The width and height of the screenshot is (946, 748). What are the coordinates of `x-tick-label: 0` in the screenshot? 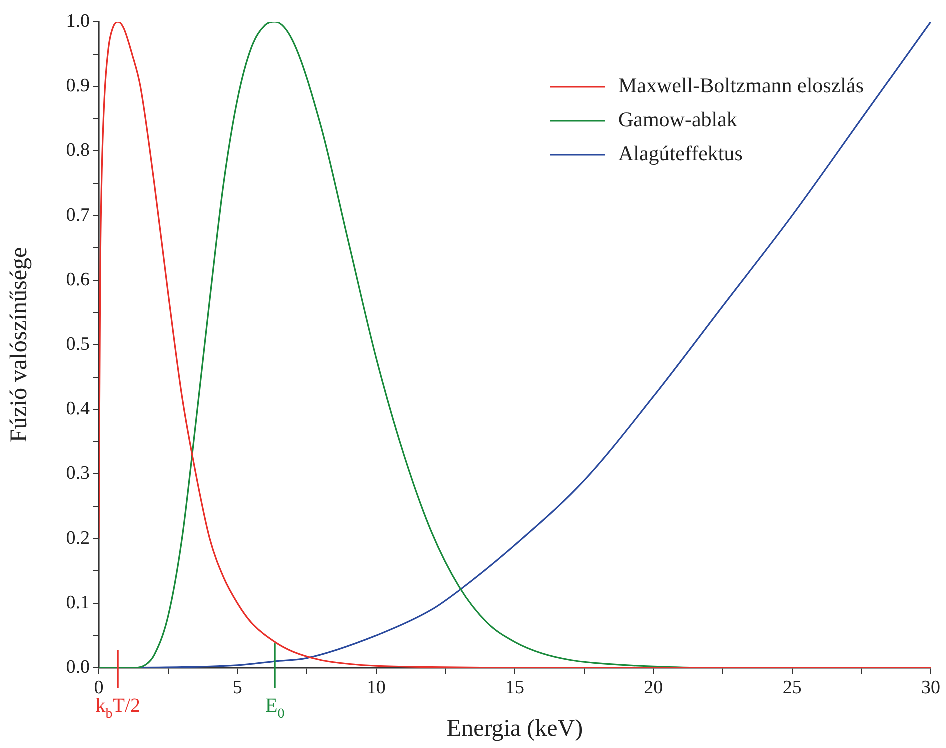 It's located at (99, 687).